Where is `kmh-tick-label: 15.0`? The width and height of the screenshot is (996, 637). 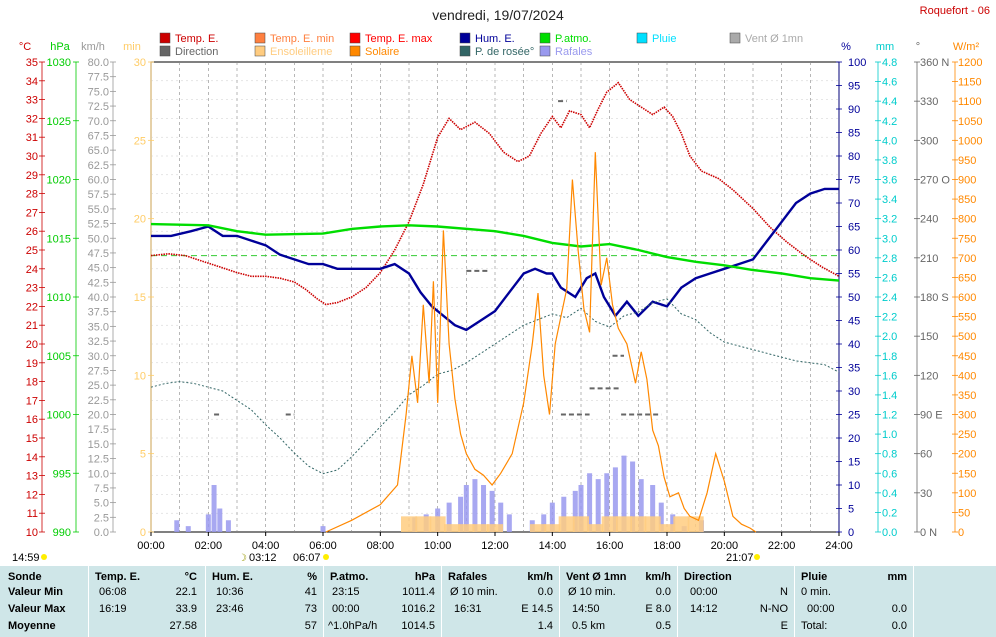
kmh-tick-label: 15.0 is located at coordinates (98, 445).